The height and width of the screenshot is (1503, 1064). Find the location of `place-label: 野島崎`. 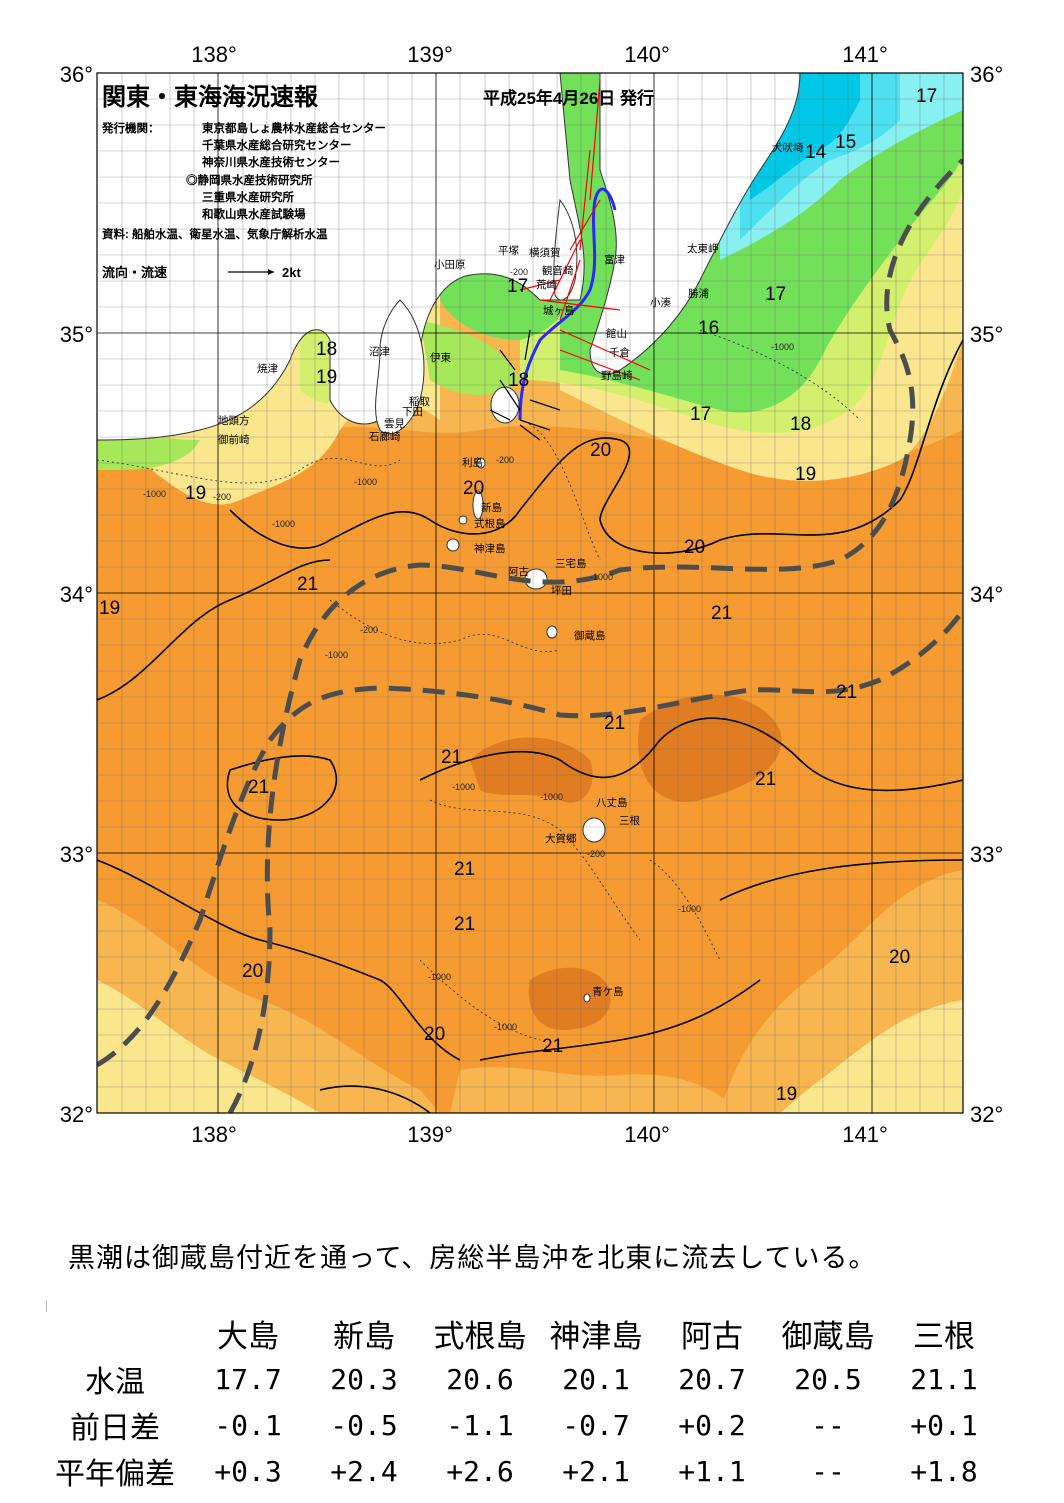

place-label: 野島崎 is located at coordinates (617, 375).